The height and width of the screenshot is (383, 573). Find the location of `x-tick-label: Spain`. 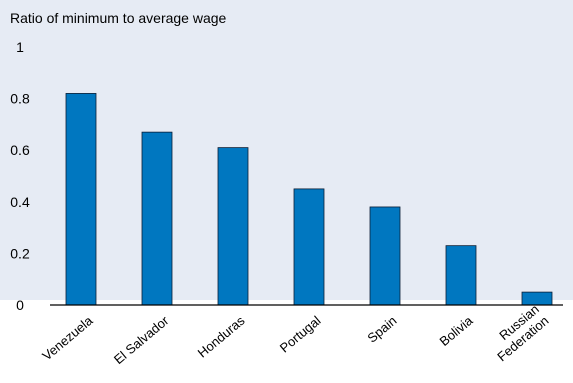

x-tick-label: Spain is located at coordinates (381, 329).